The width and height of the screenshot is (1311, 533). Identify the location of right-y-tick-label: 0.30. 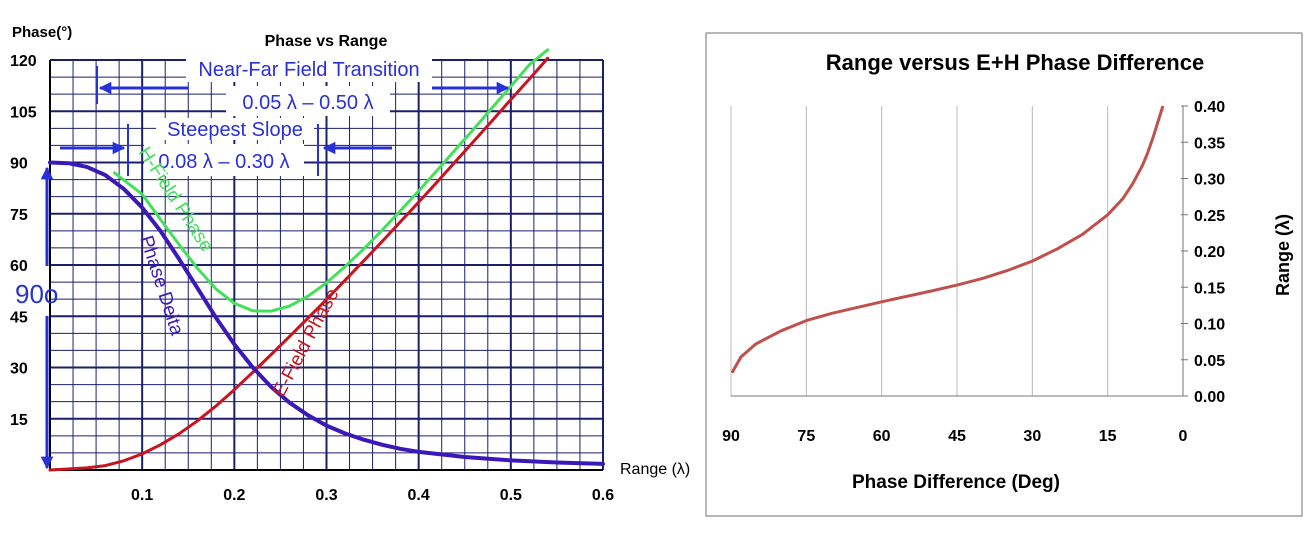
(1209, 180).